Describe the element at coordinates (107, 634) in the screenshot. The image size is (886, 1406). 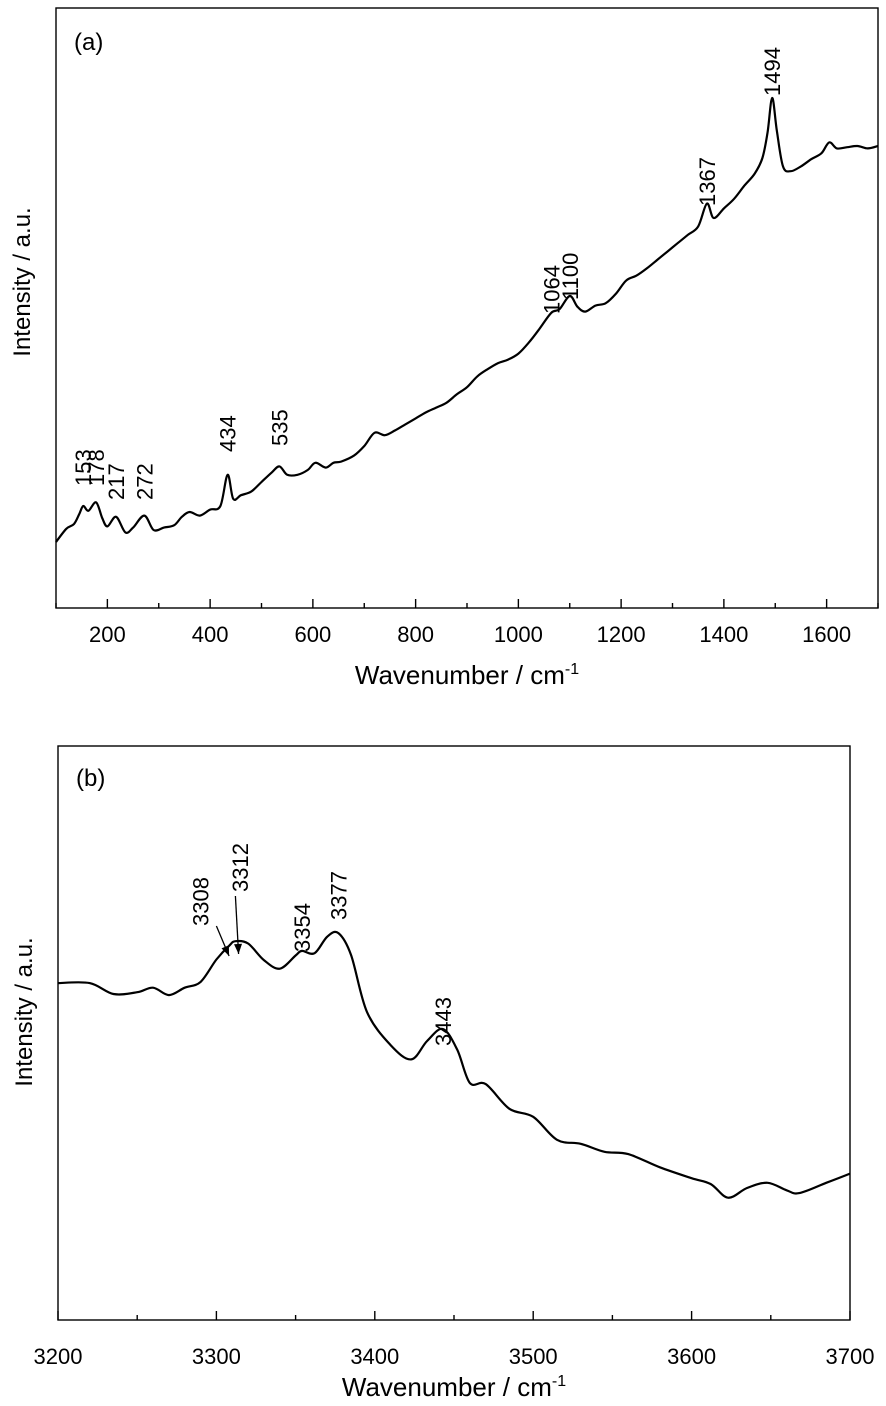
I see `x-tick-label: 200` at that location.